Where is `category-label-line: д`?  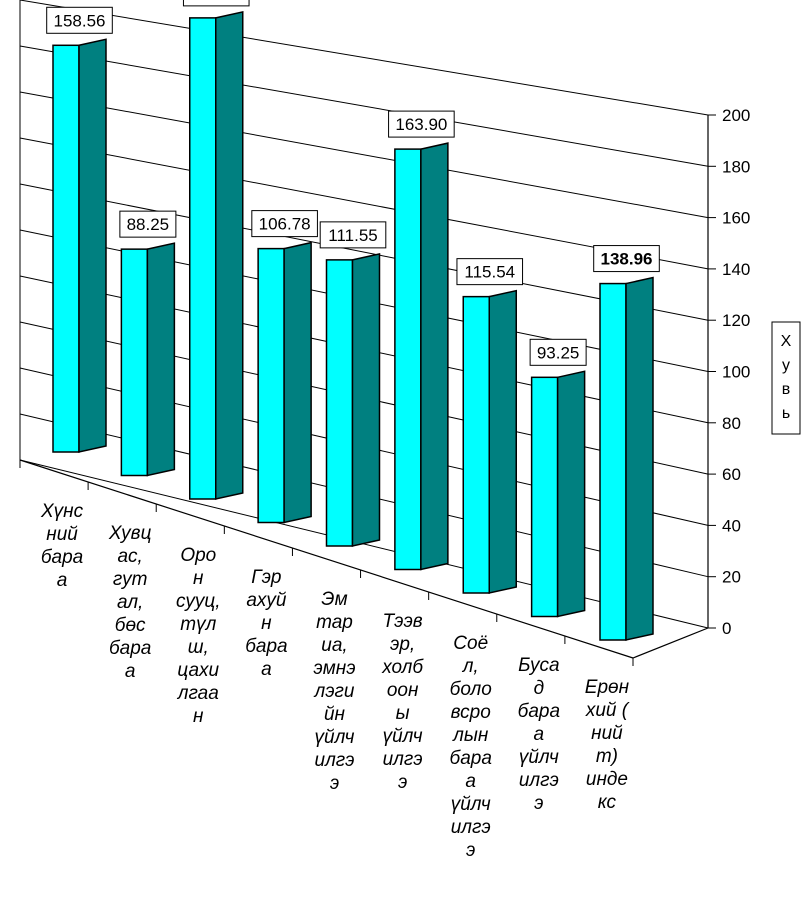 category-label-line: д is located at coordinates (539, 688).